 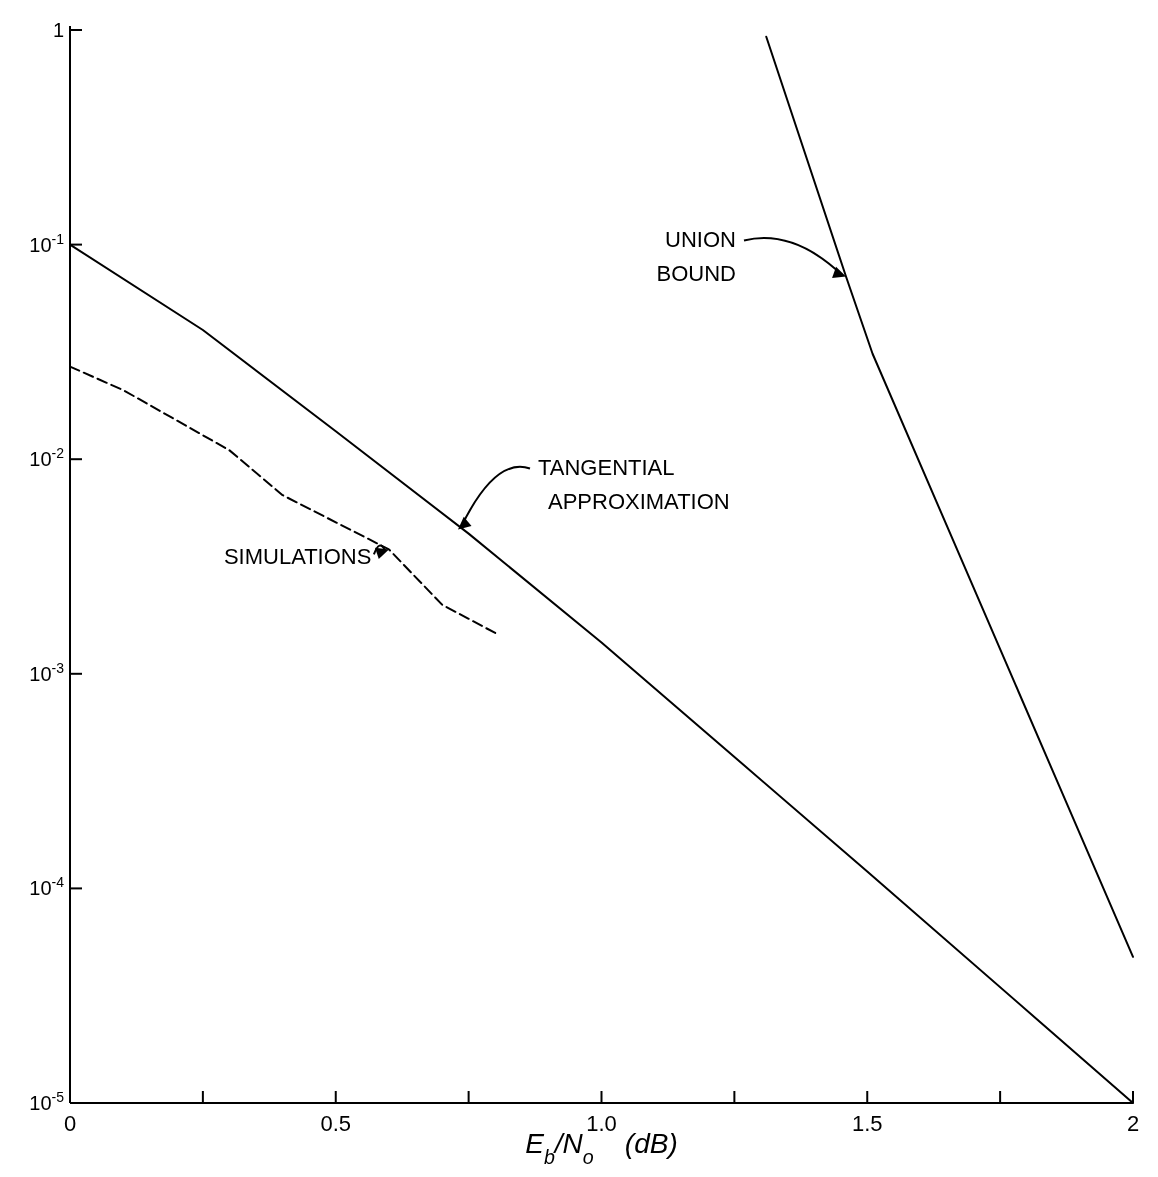 What do you see at coordinates (47, 1101) in the screenshot?
I see `y-tick-label: 10$^{-5}$` at bounding box center [47, 1101].